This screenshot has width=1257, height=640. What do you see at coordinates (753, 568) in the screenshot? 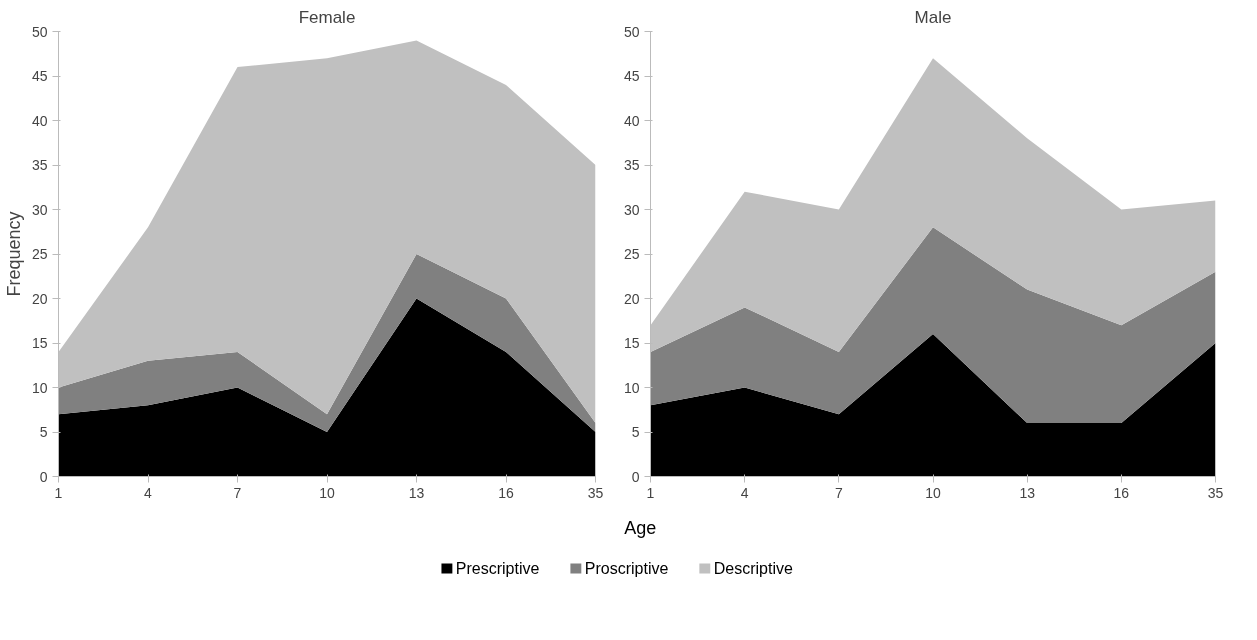
I see `legend-label: Descriptive` at bounding box center [753, 568].